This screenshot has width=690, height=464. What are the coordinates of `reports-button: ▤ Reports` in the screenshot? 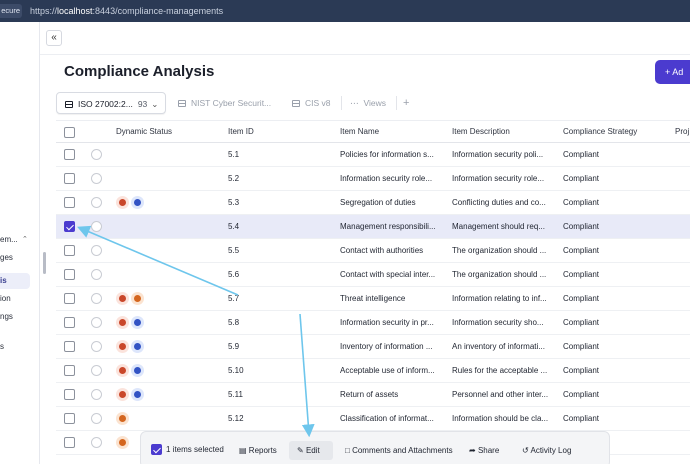 It's located at (254, 450).